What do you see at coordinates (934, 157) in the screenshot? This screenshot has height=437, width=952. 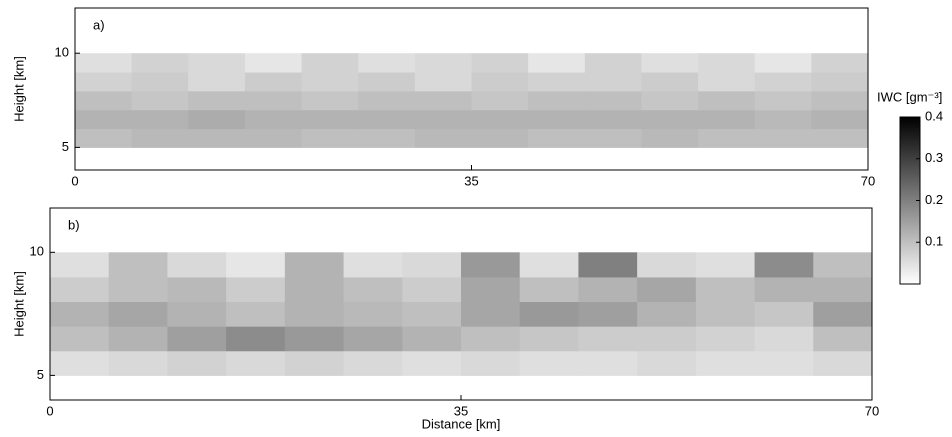 I see `colorbar-tick-label: 0.3` at bounding box center [934, 157].